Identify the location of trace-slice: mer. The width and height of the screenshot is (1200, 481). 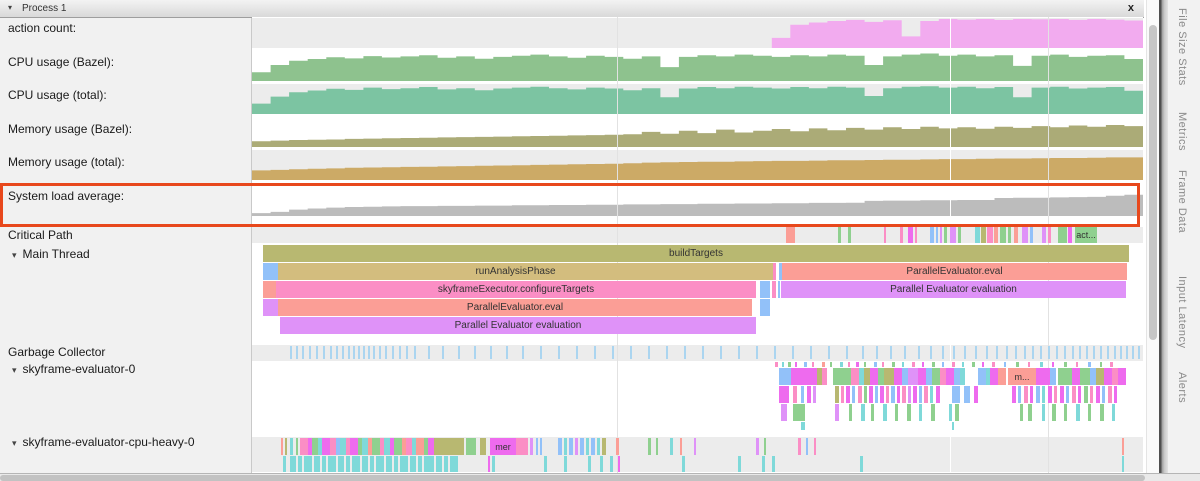
(503, 446).